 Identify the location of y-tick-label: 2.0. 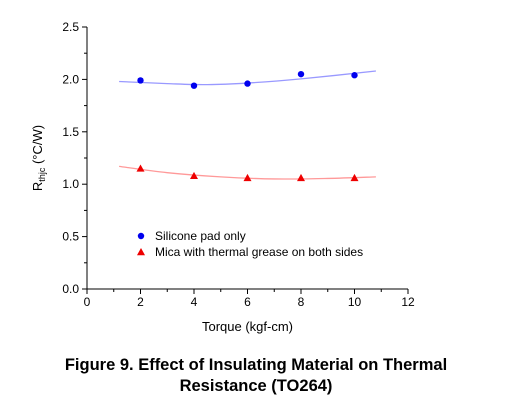
(70, 79).